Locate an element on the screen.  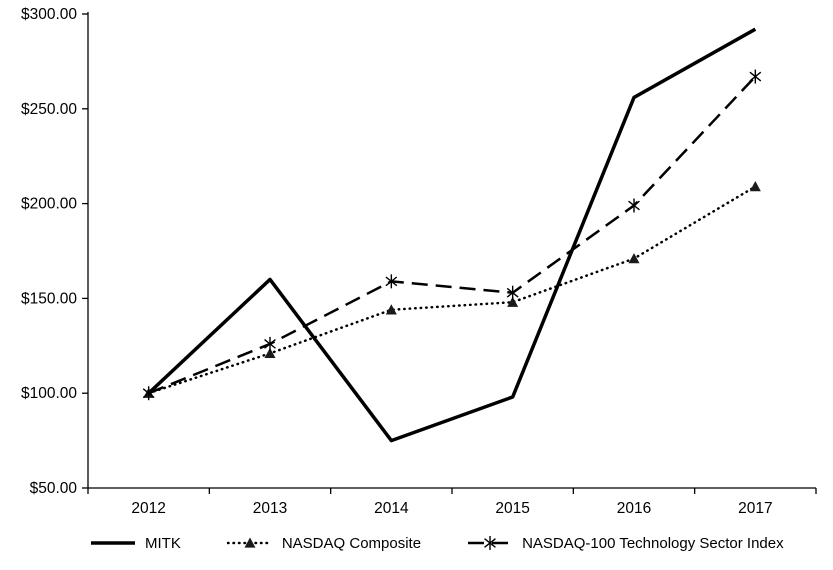
y-tick-label: $50.00 is located at coordinates (54, 488).